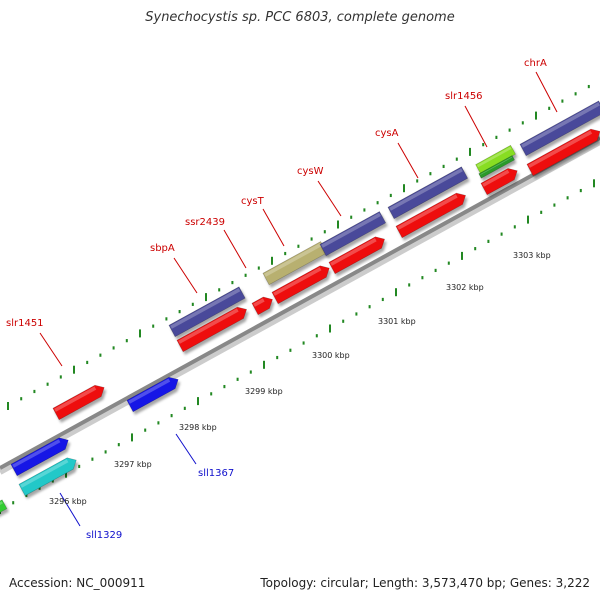 This screenshot has width=600, height=600. I want to click on gene-slr1456-lower, so click(496, 167).